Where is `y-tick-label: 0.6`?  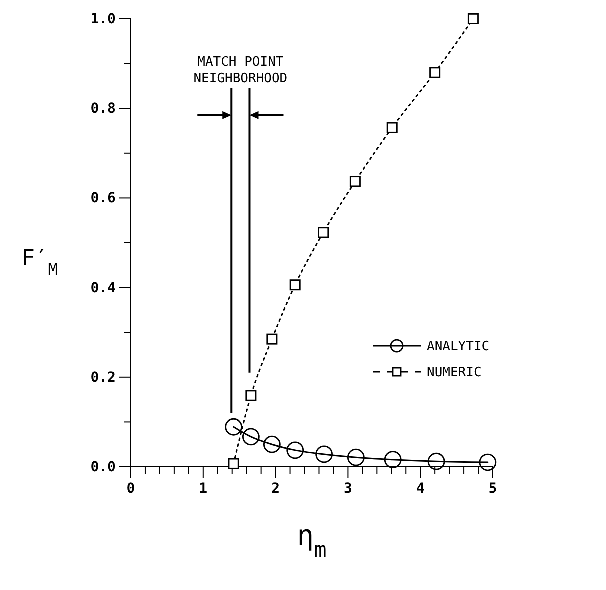
y-tick-label: 0.6 is located at coordinates (103, 198).